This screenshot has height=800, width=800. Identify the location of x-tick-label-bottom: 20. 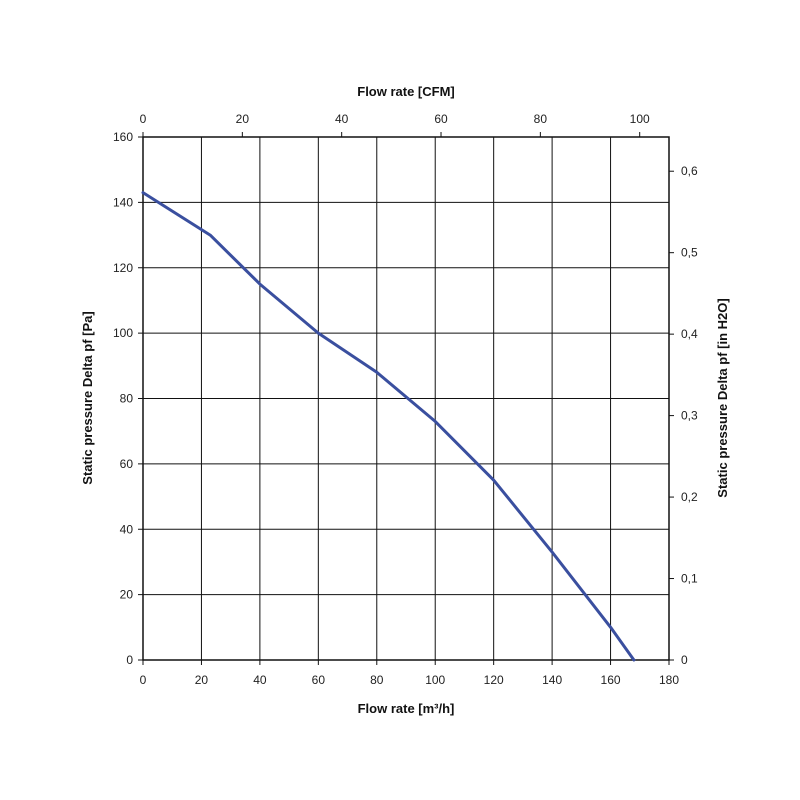
(202, 680).